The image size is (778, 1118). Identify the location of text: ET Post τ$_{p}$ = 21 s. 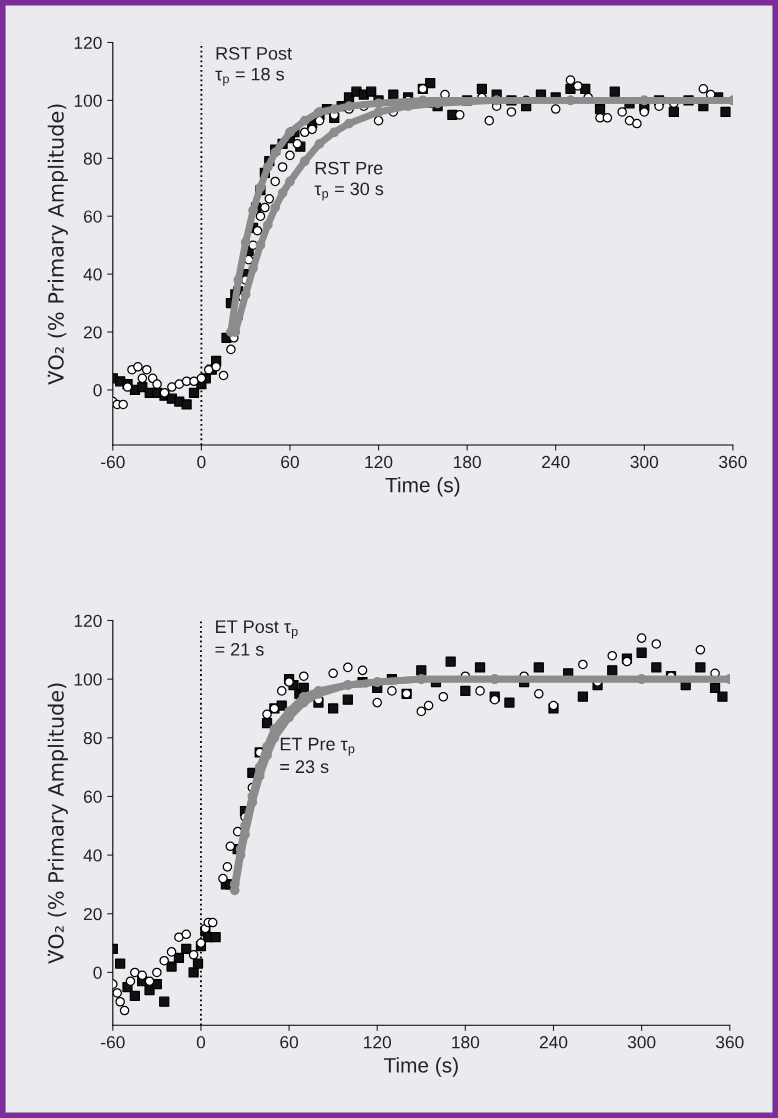
(256, 638).